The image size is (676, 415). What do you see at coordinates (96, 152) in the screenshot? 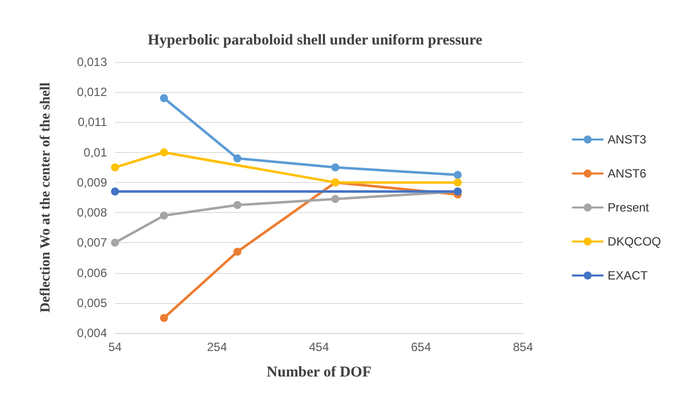
I see `y-tick-label: 0,01` at bounding box center [96, 152].